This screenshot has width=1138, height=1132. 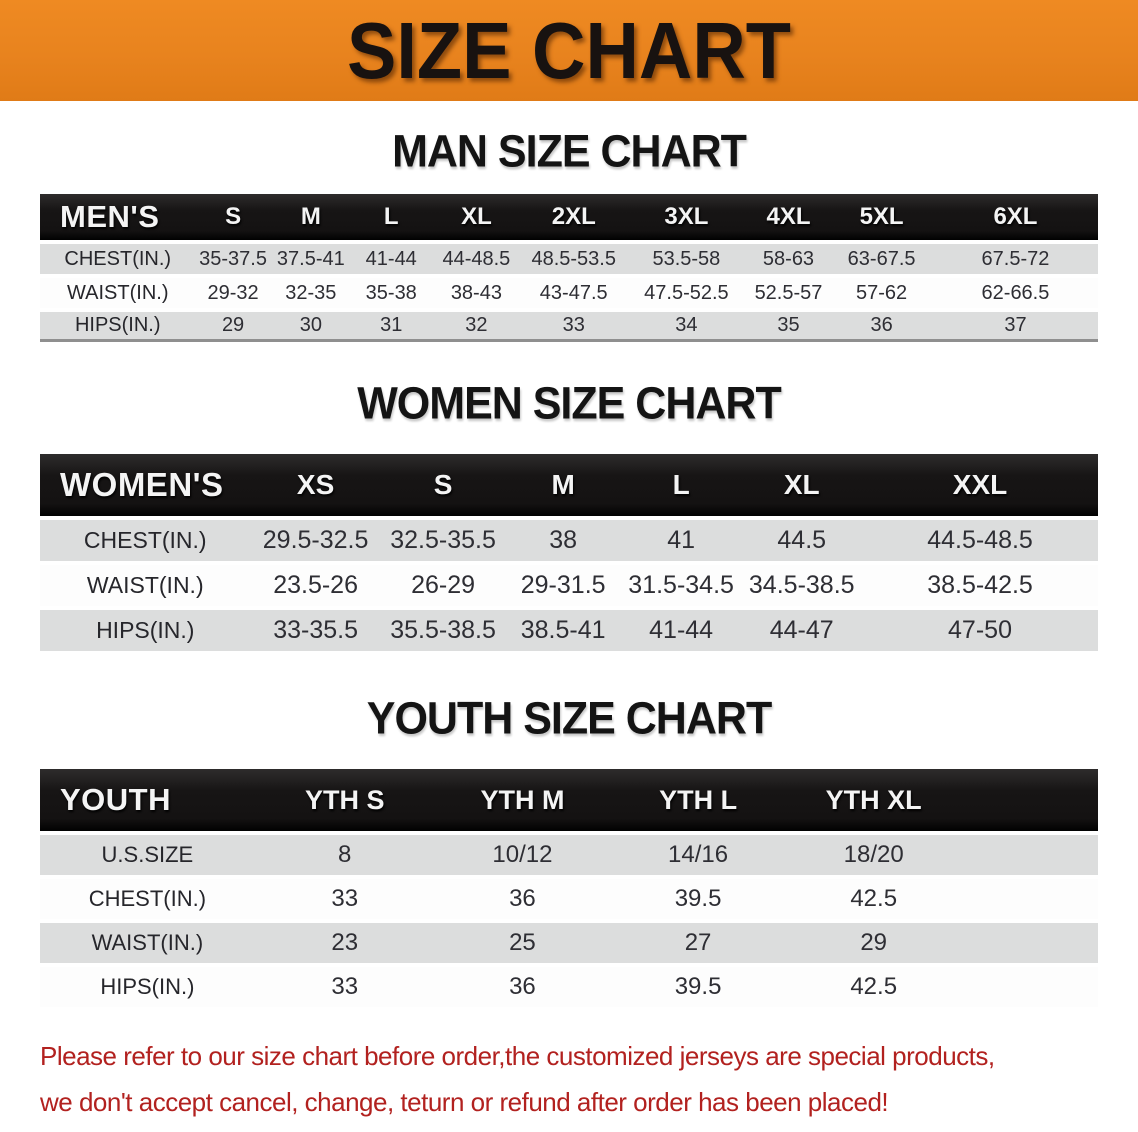 What do you see at coordinates (574, 257) in the screenshot?
I see `size-cell: 48.5-53.5` at bounding box center [574, 257].